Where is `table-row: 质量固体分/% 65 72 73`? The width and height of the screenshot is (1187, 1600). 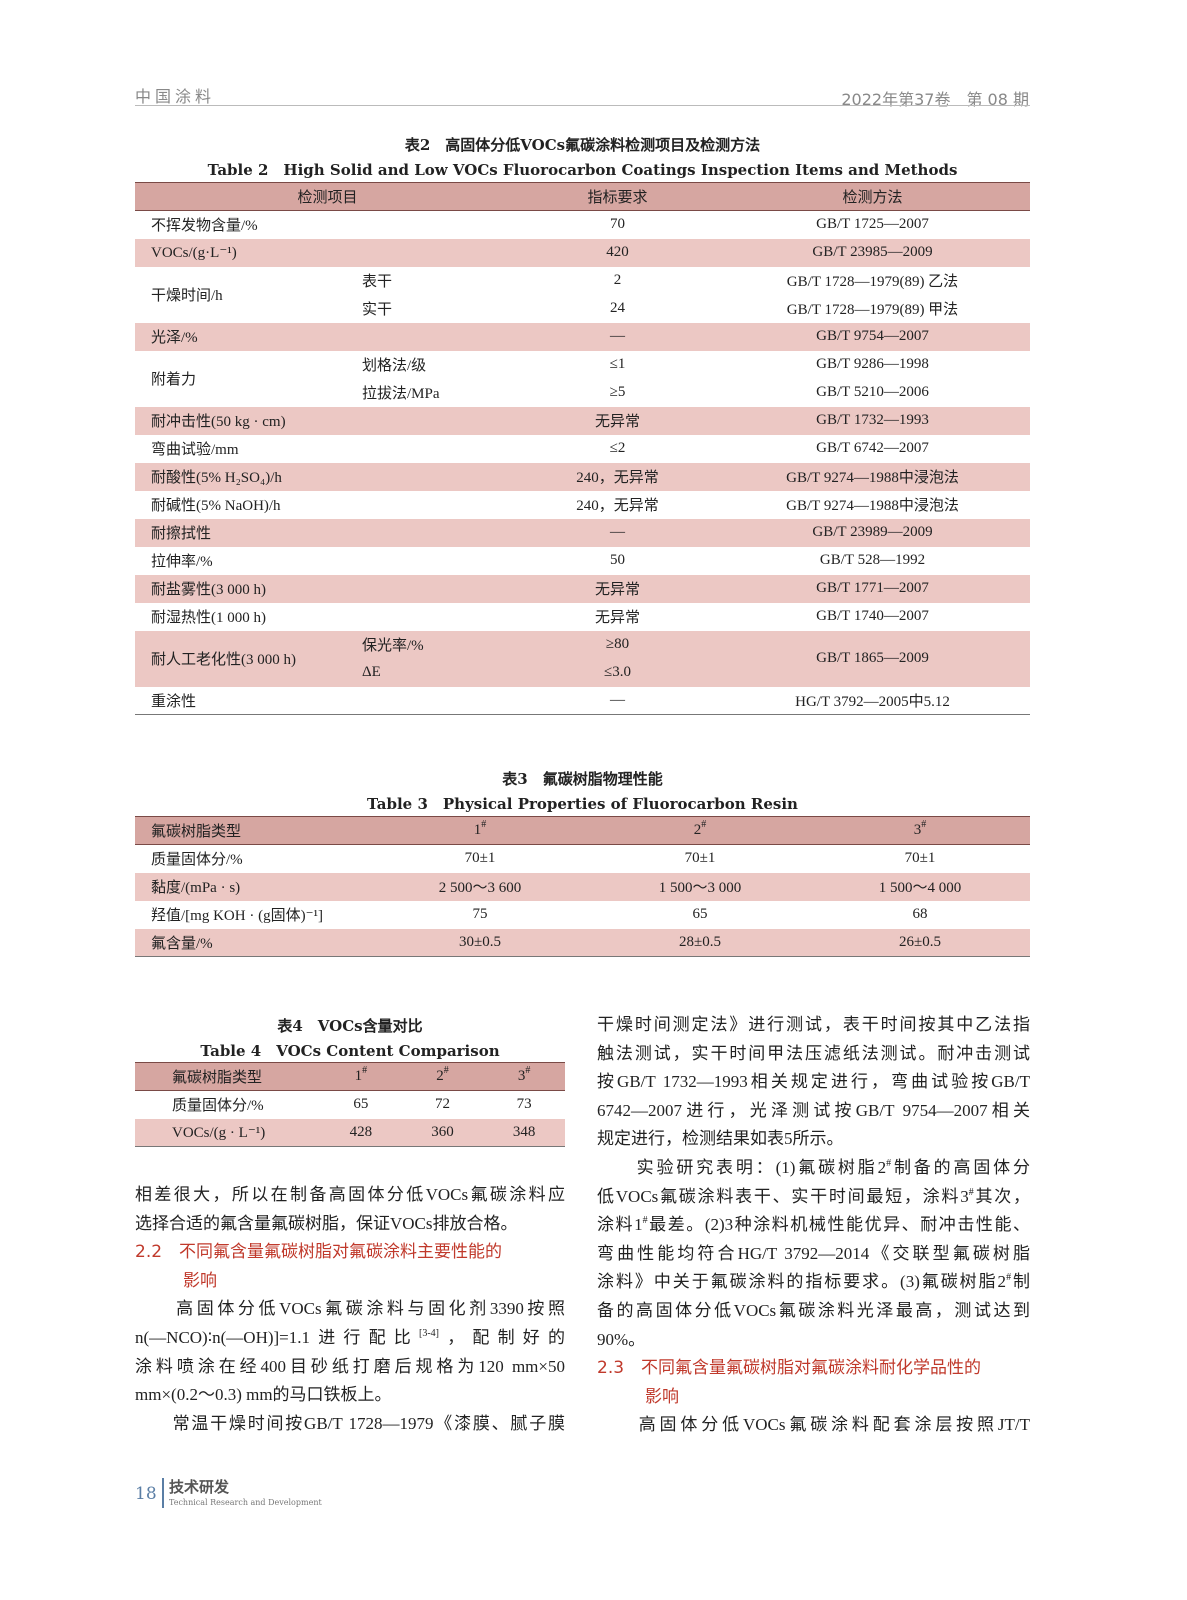 table-row: 质量固体分/% 65 72 73 is located at coordinates (350, 1105).